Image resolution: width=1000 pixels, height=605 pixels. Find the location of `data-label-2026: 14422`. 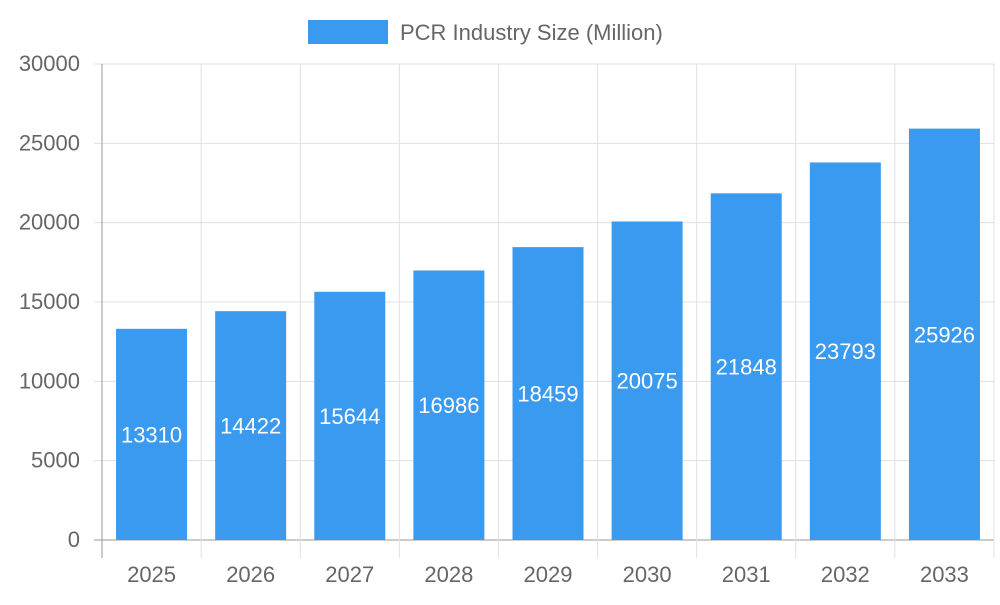

data-label-2026: 14422 is located at coordinates (250, 426).